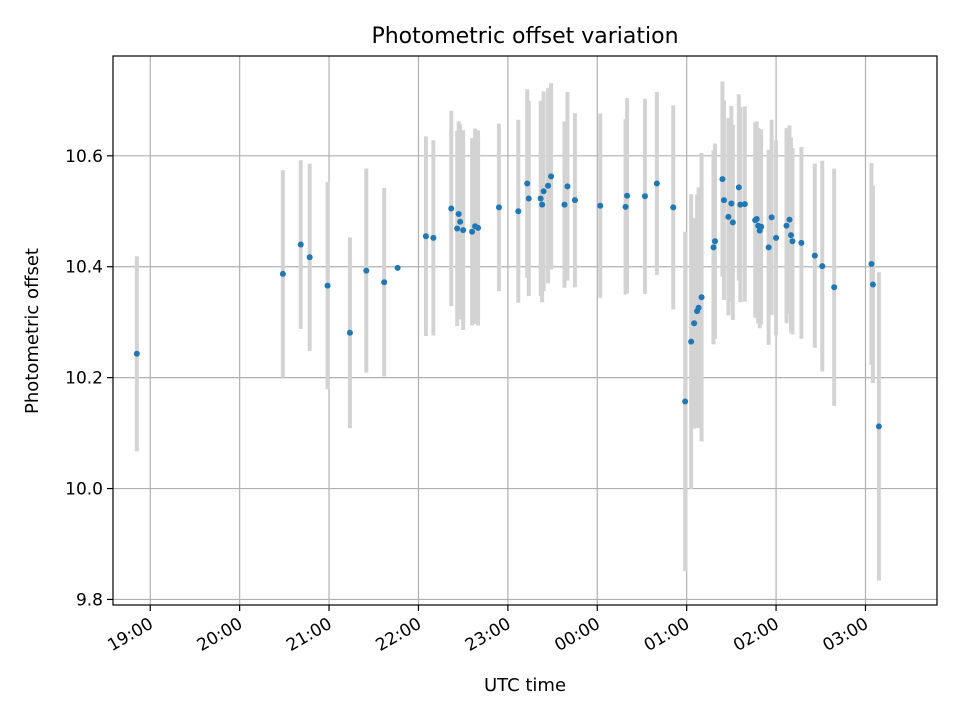 The image size is (960, 720). Describe the element at coordinates (84, 379) in the screenshot. I see `y-tick-label: 10.2` at that location.